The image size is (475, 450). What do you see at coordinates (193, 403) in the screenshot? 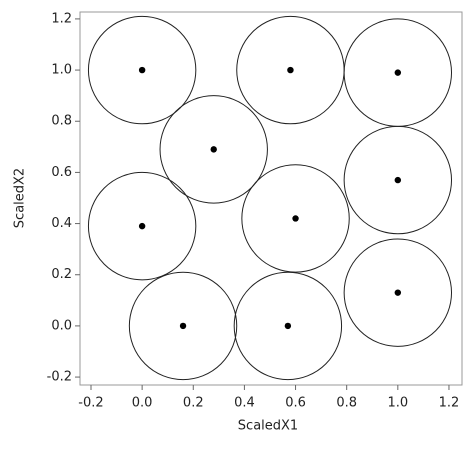
I see `x-tick-label: 0.2` at bounding box center [193, 403].